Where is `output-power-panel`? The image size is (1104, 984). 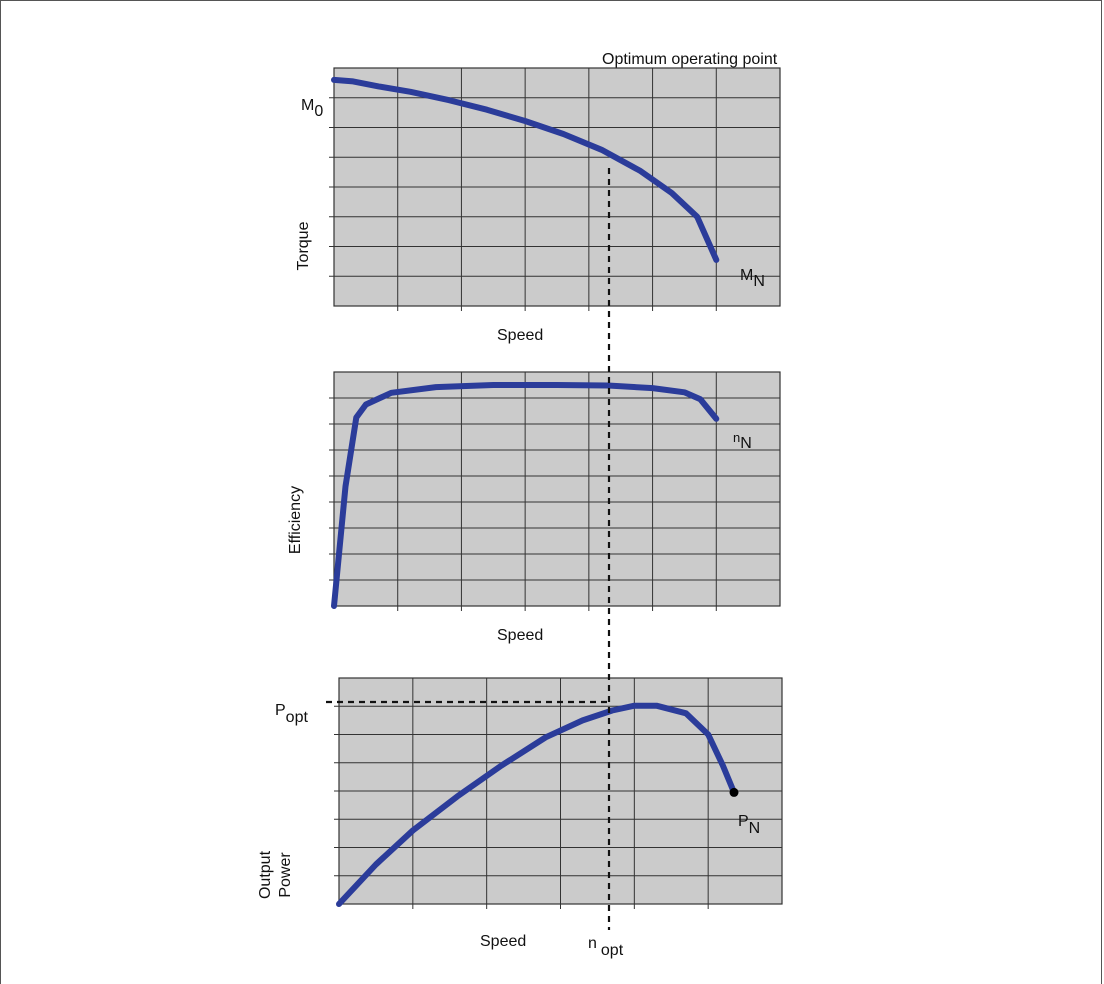 output-power-panel is located at coordinates (558, 793).